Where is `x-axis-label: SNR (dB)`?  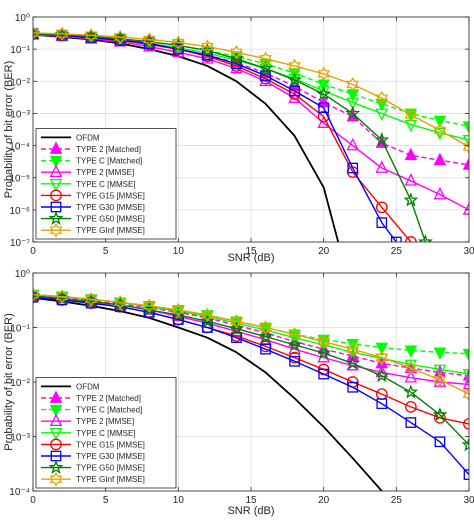 x-axis-label: SNR (dB) is located at coordinates (250, 511).